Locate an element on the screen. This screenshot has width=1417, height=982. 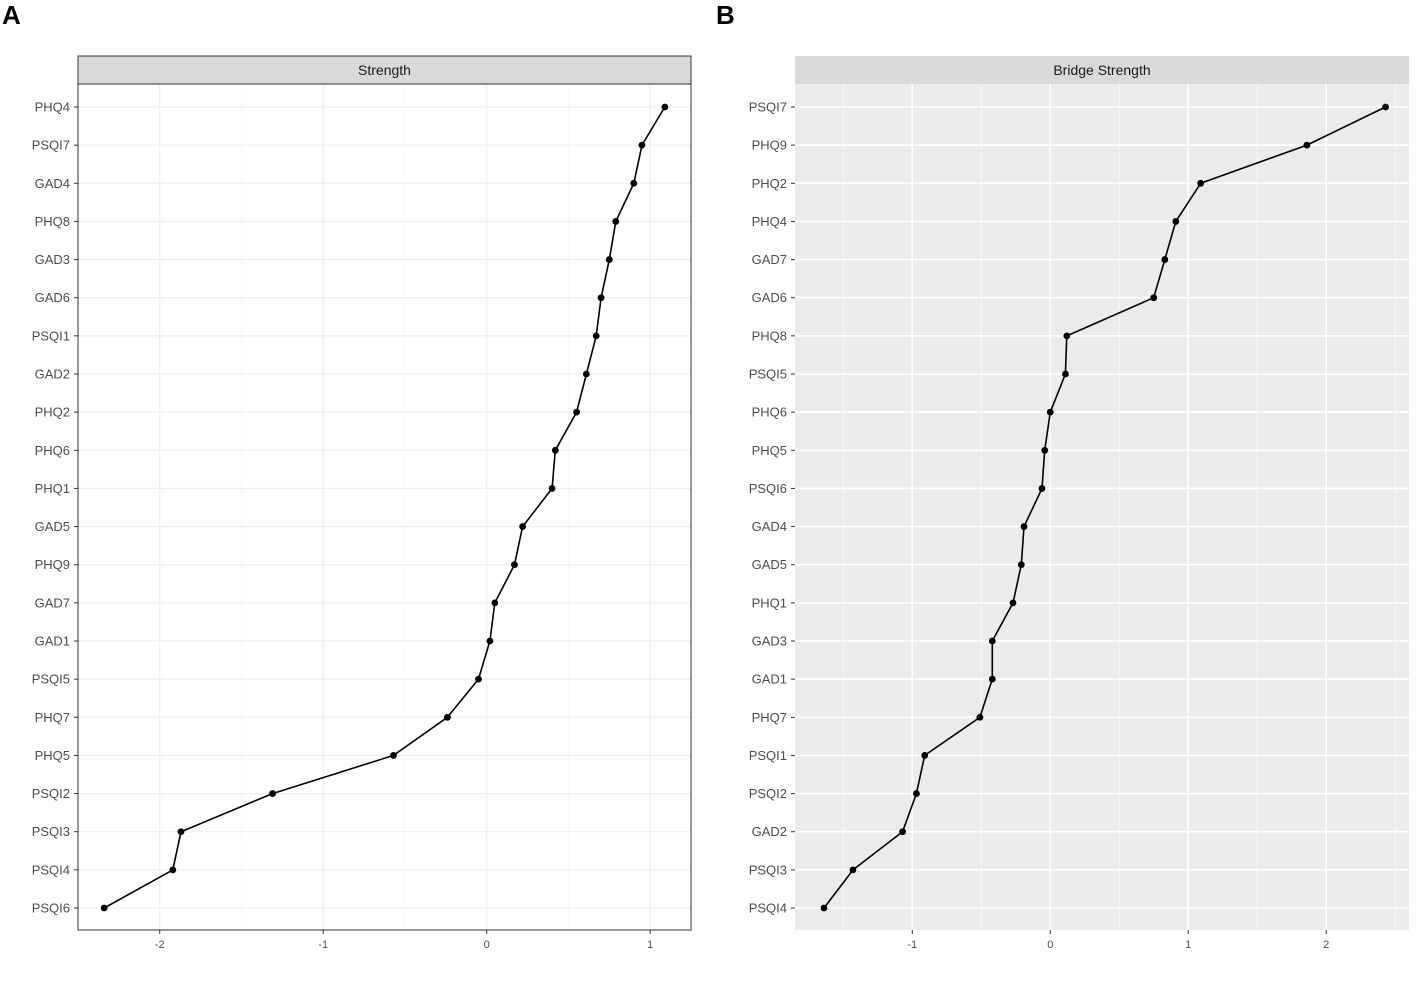
y-tick-label: GAD2 is located at coordinates (769, 831).